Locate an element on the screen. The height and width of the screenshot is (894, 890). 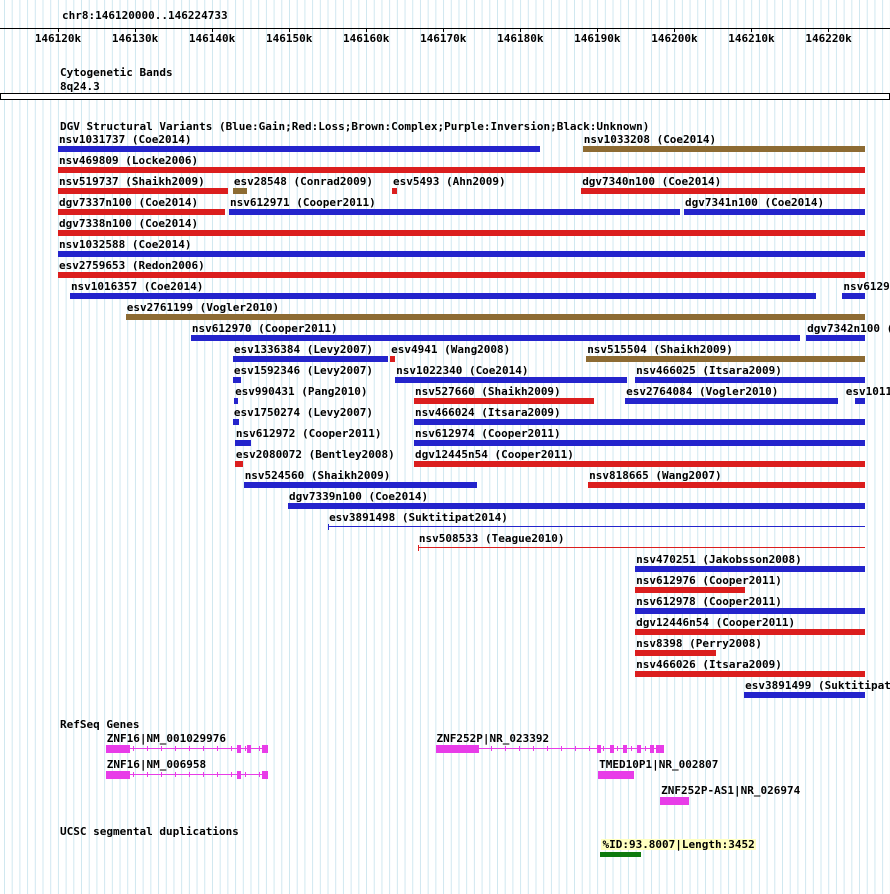
variant-label: esv1750274 (Levy2007) is located at coordinates (303, 412).